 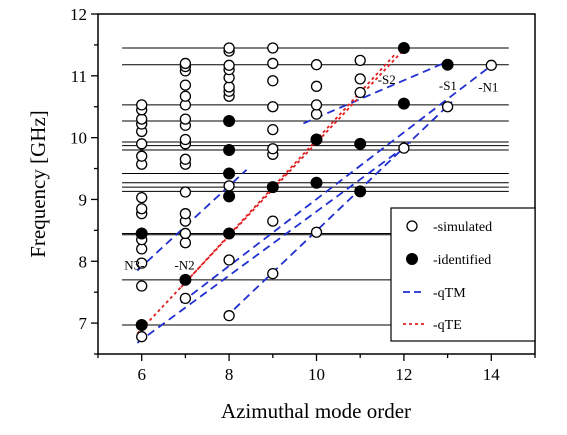 What do you see at coordinates (78, 138) in the screenshot?
I see `y-tick-label: 10` at bounding box center [78, 138].